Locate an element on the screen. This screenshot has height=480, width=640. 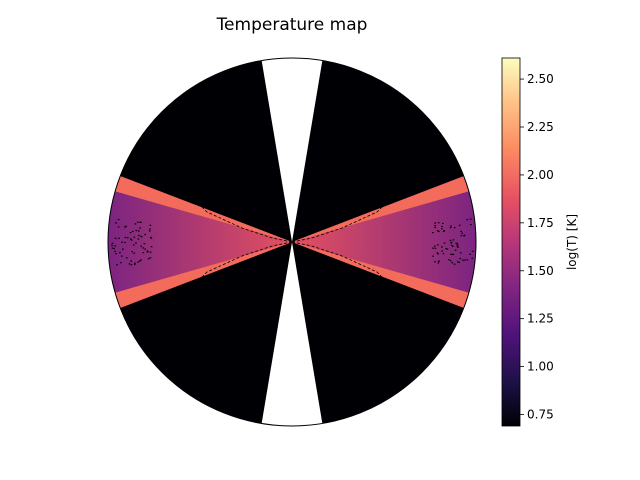
surface-layer-right-top is located at coordinates (384, 206).